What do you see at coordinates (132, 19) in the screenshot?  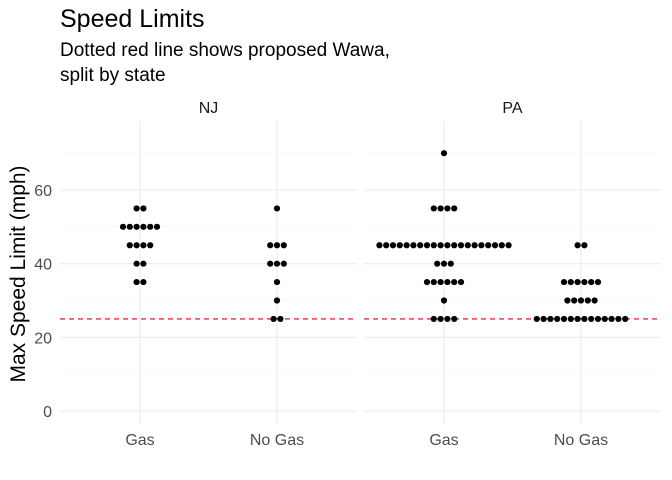 I see `chart-title: Speed Limits` at bounding box center [132, 19].